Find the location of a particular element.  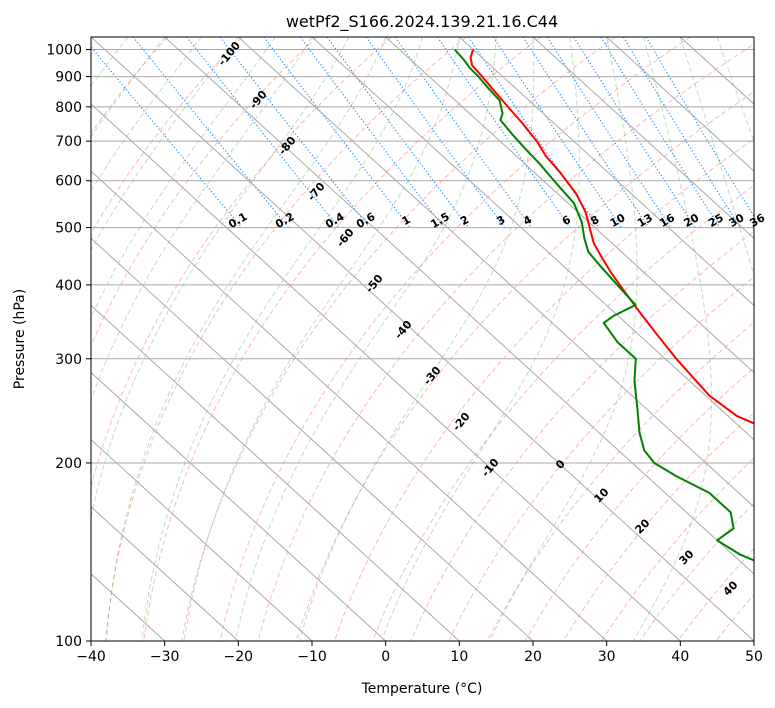

y-tick-label: 300 is located at coordinates (68, 360).